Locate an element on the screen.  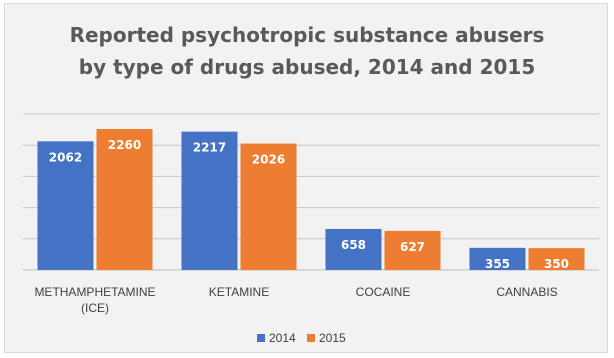
data-label-2014-3: 355 is located at coordinates (497, 264).